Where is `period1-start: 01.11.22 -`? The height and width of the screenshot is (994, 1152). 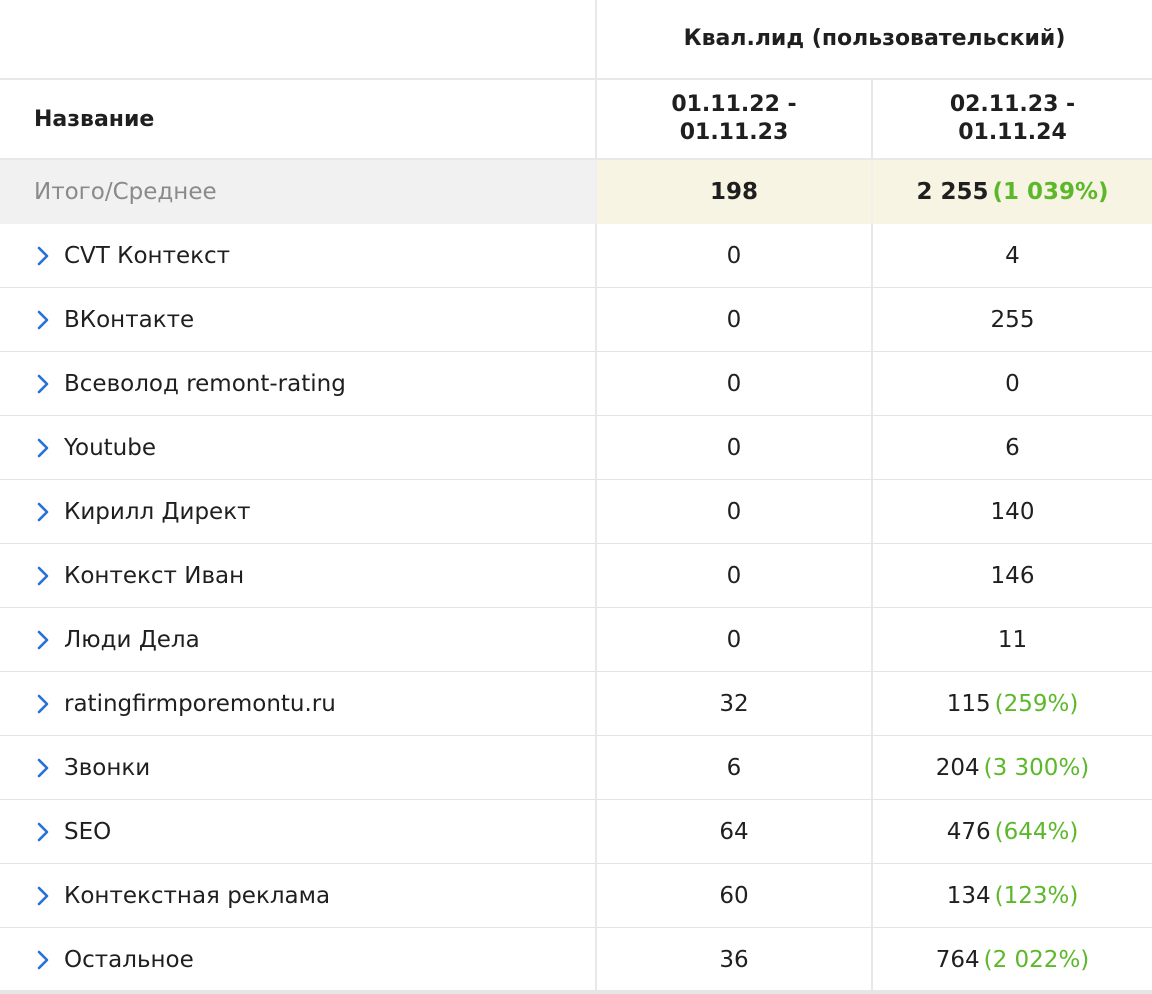 period1-start: 01.11.22 - is located at coordinates (734, 104).